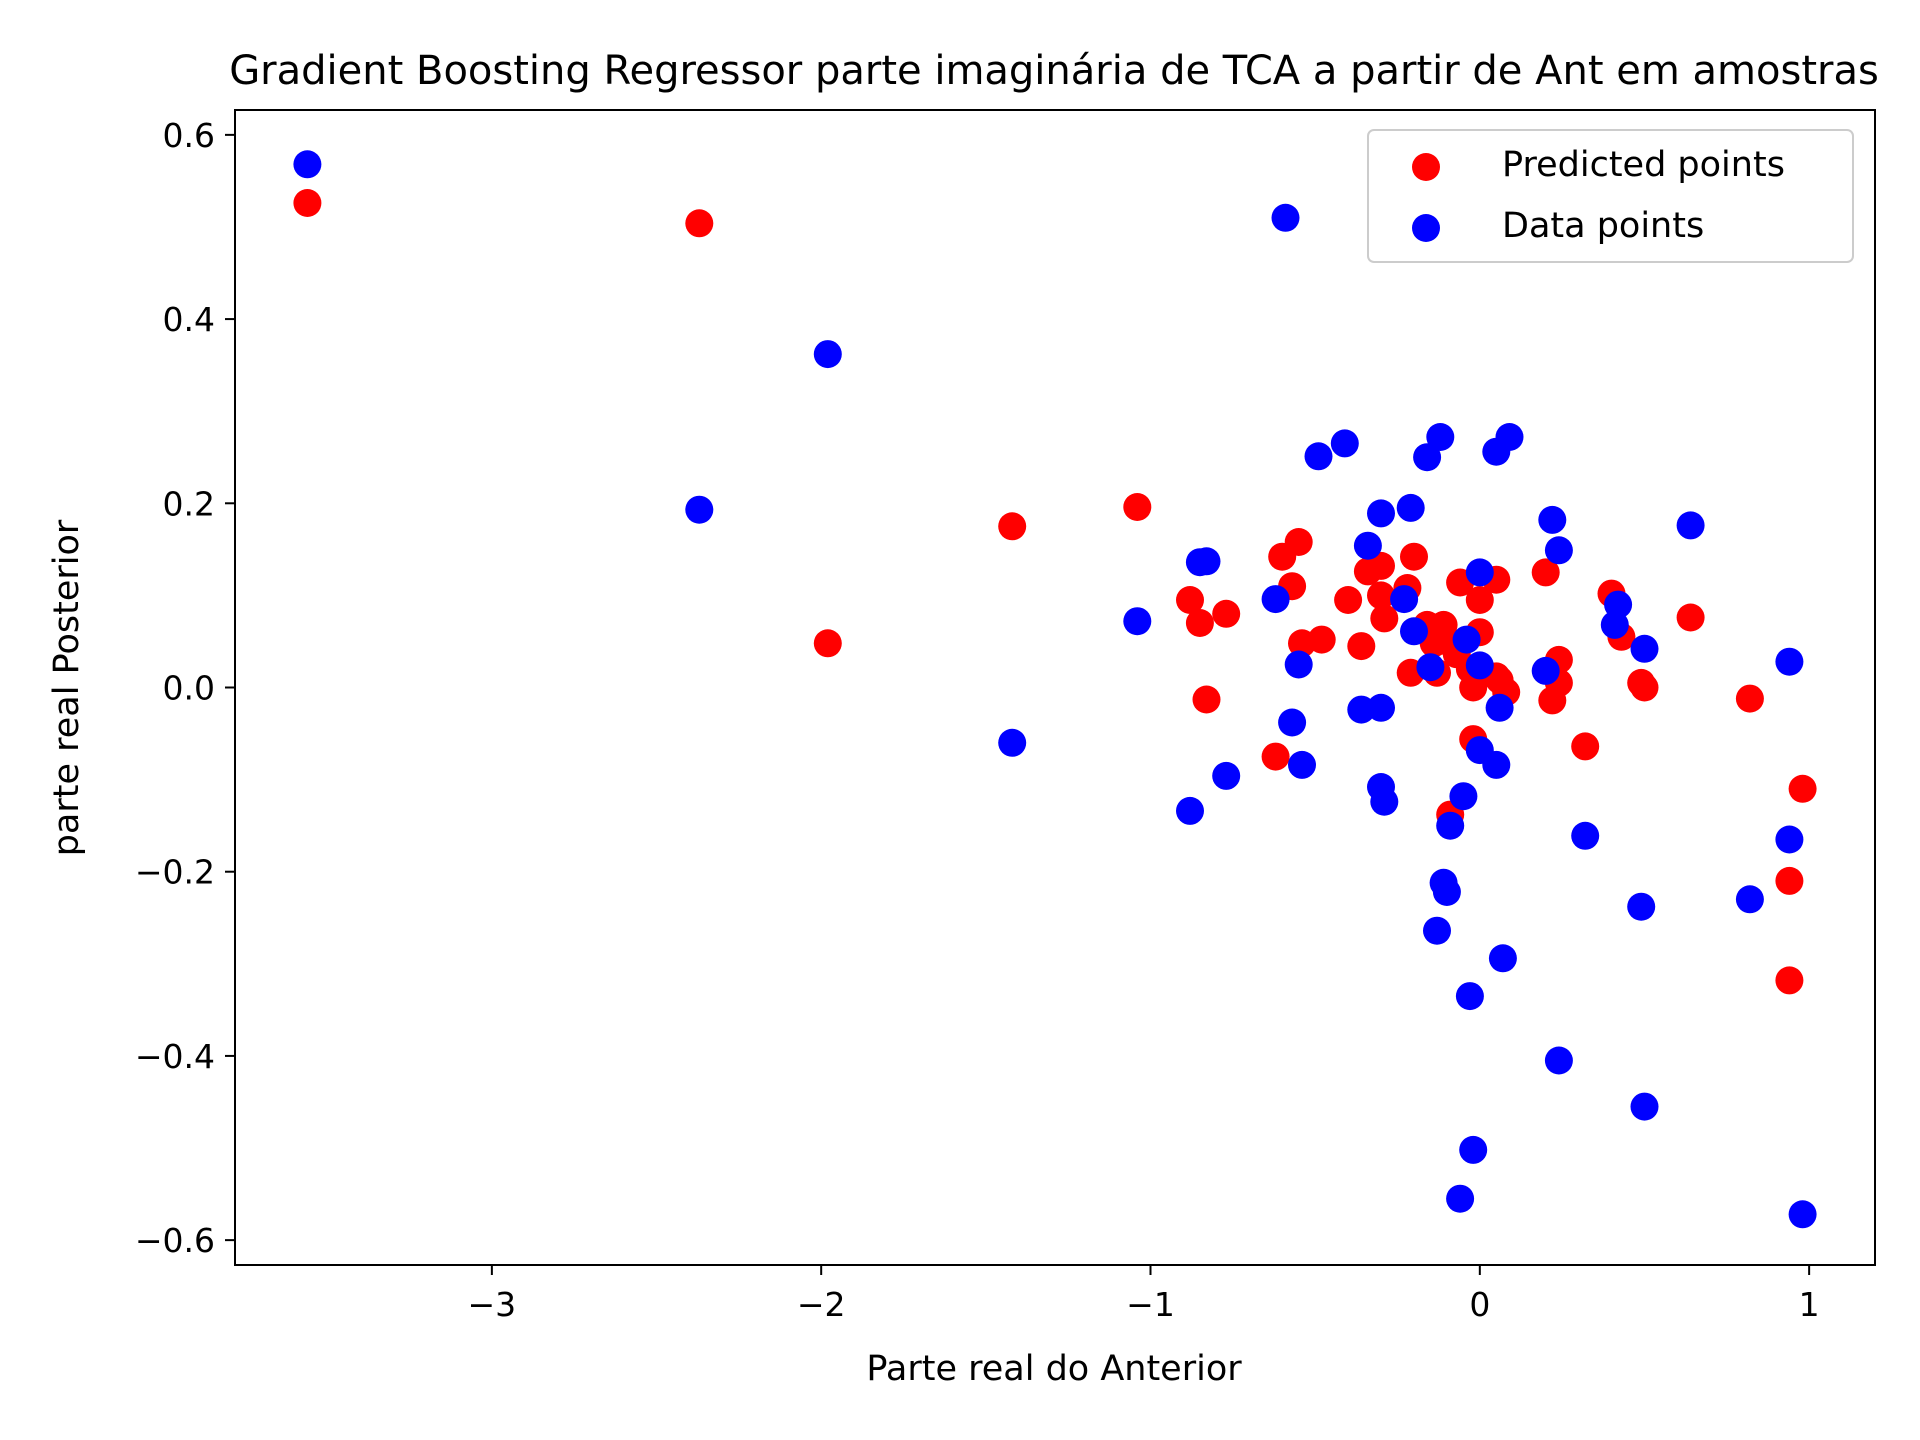  Describe the element at coordinates (492, 1304) in the screenshot. I see `x-tick-label-0: −3` at that location.